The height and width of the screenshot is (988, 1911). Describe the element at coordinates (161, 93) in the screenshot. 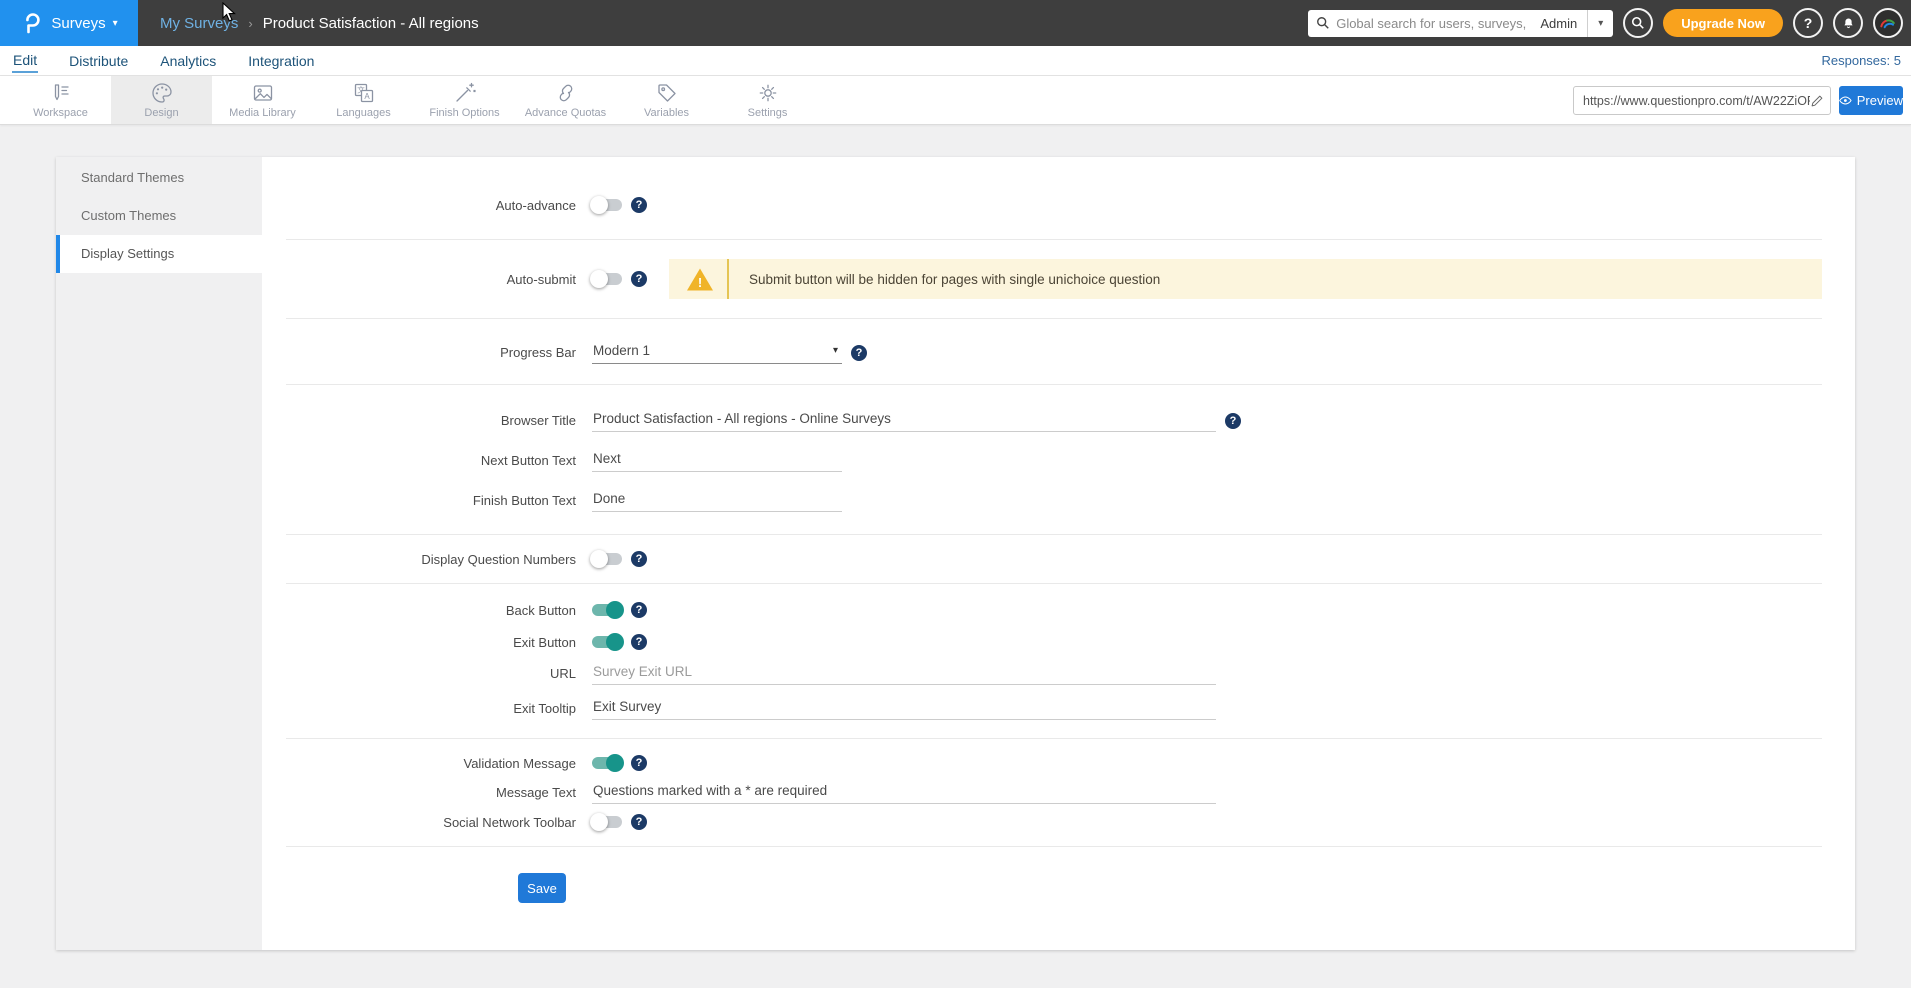

I see `palette-icon` at that location.